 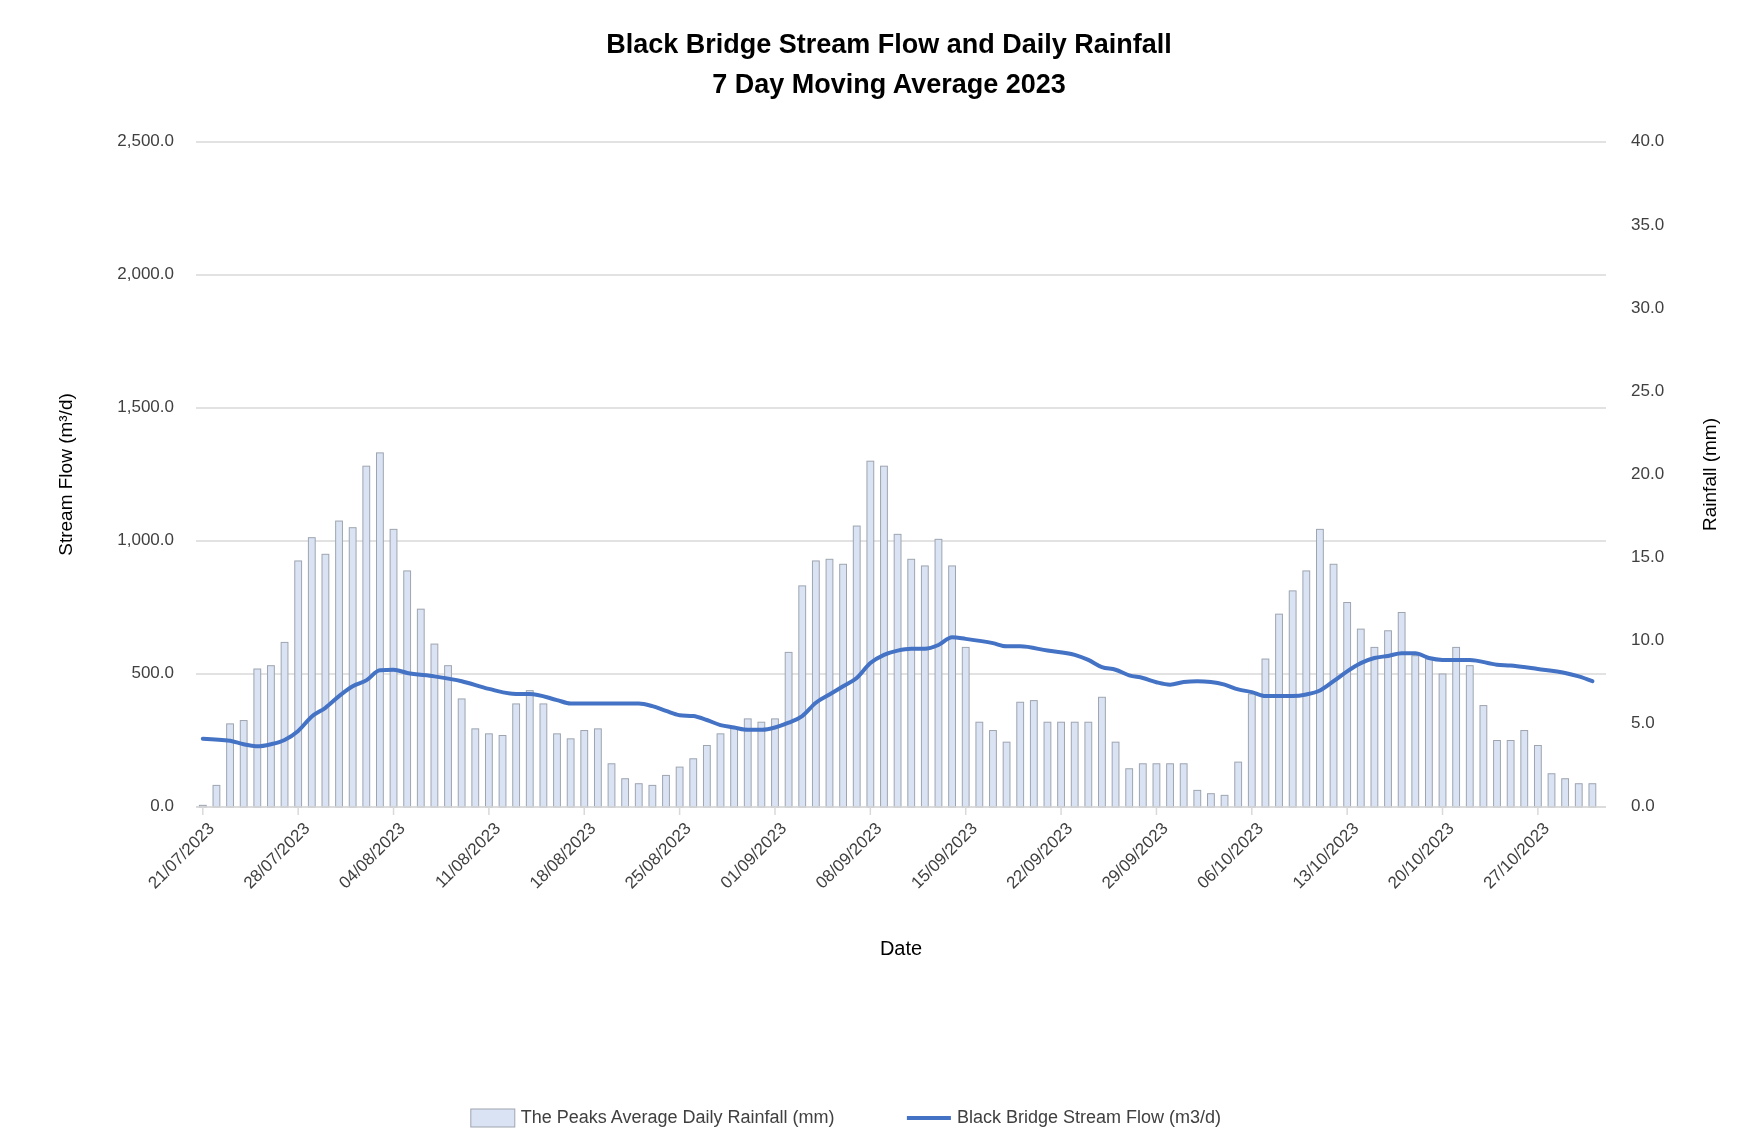 What do you see at coordinates (65, 474) in the screenshot?
I see `y-axis-title: Stream Flow (m³/d)` at bounding box center [65, 474].